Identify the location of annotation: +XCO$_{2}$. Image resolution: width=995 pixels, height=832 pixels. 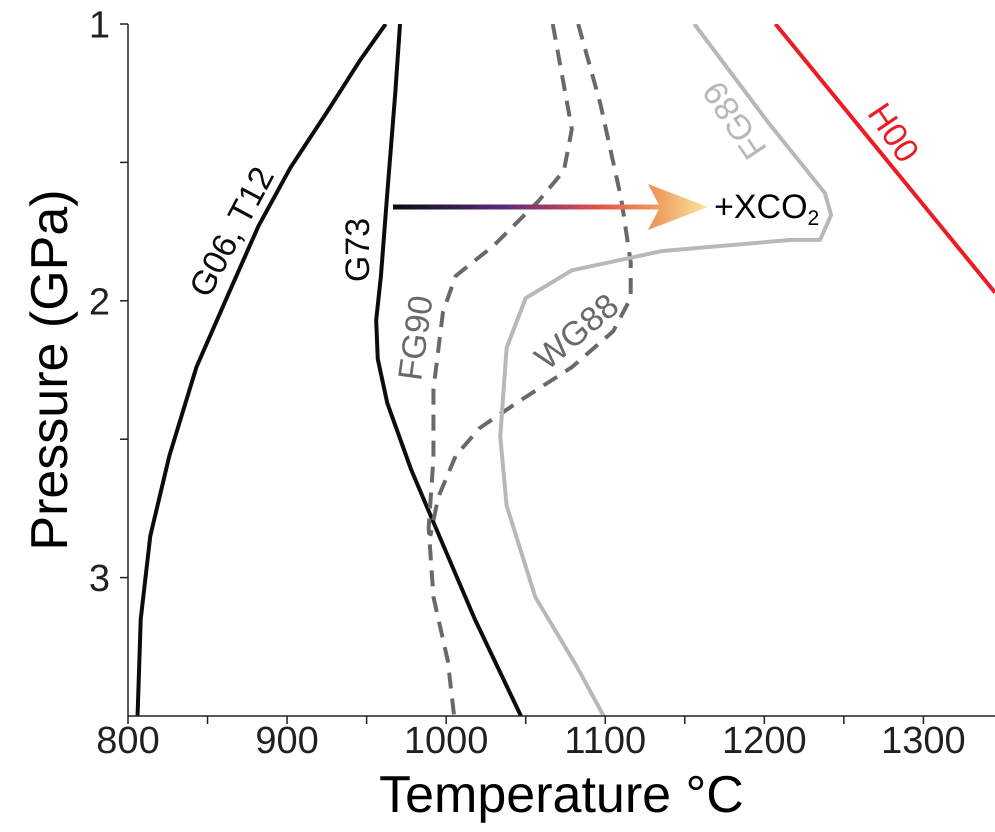
(767, 209).